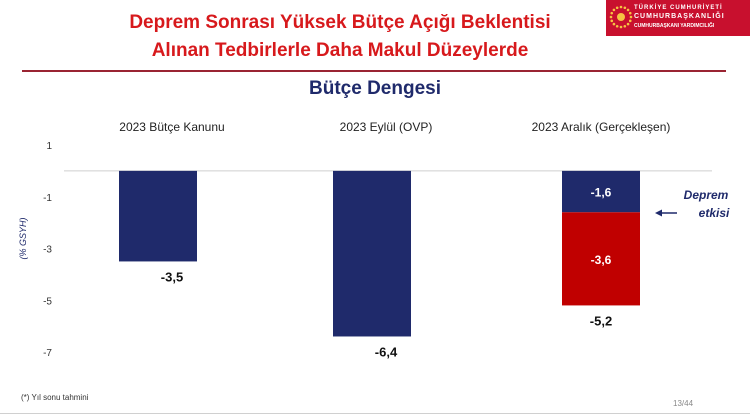 The width and height of the screenshot is (750, 419). Describe the element at coordinates (714, 213) in the screenshot. I see `annotation-line2: etkisi` at that location.